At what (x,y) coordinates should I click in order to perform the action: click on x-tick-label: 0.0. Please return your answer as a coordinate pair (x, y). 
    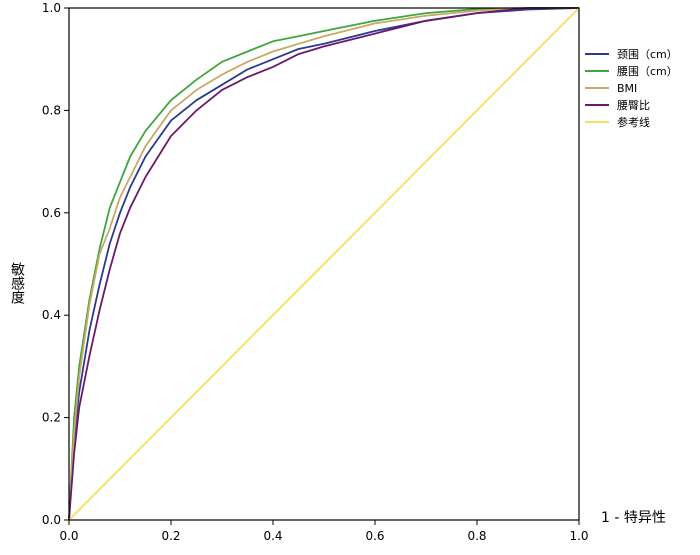
    Looking at the image, I should click on (68, 536).